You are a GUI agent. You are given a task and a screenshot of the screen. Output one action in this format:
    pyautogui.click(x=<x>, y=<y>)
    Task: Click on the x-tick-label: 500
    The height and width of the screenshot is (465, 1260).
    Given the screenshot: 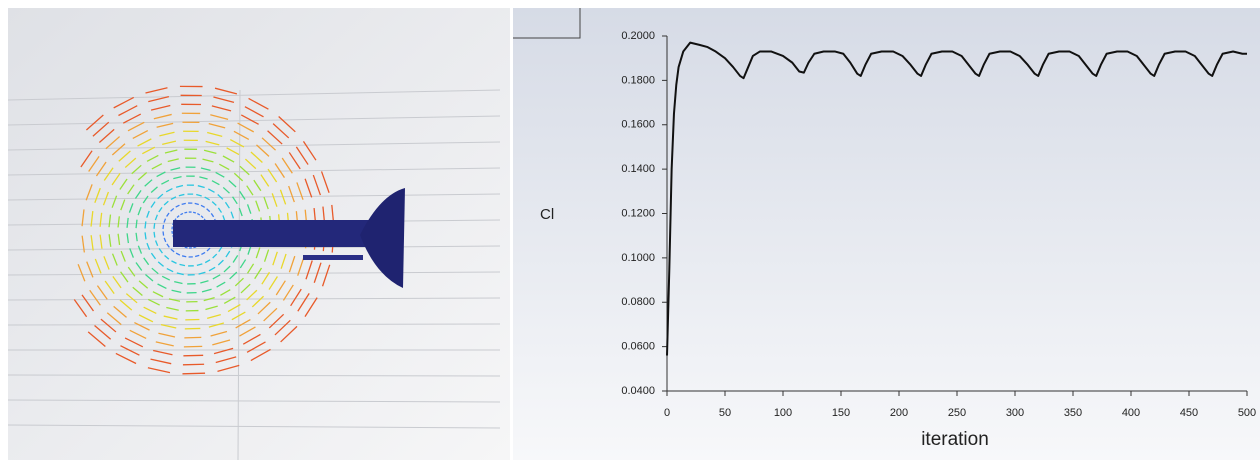 What is the action you would take?
    pyautogui.click(x=1247, y=413)
    